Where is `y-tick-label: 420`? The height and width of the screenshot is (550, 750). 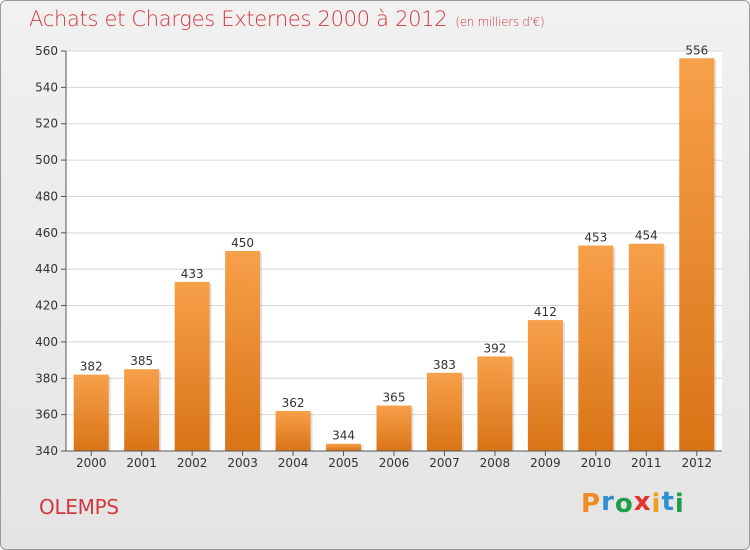 y-tick-label: 420 is located at coordinates (46, 306).